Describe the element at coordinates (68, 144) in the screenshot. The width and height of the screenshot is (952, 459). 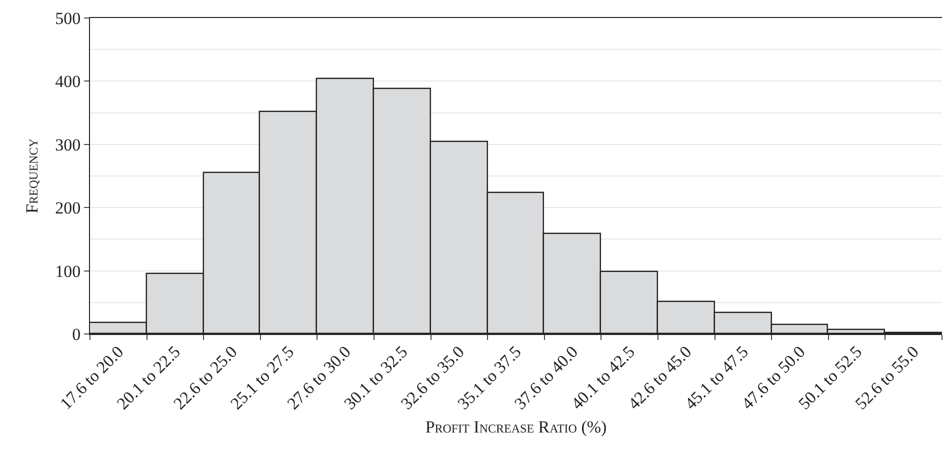
I see `y-tick-label: 300` at that location.